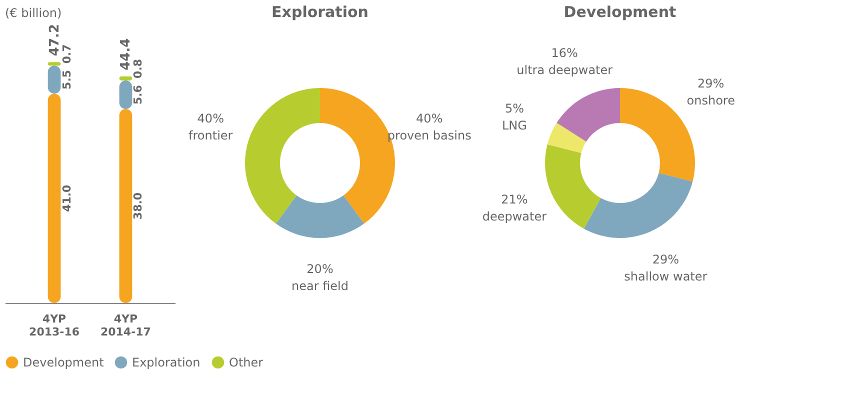 The width and height of the screenshot is (846, 416). What do you see at coordinates (54, 40) in the screenshot?
I see `total-label: 47.2` at bounding box center [54, 40].